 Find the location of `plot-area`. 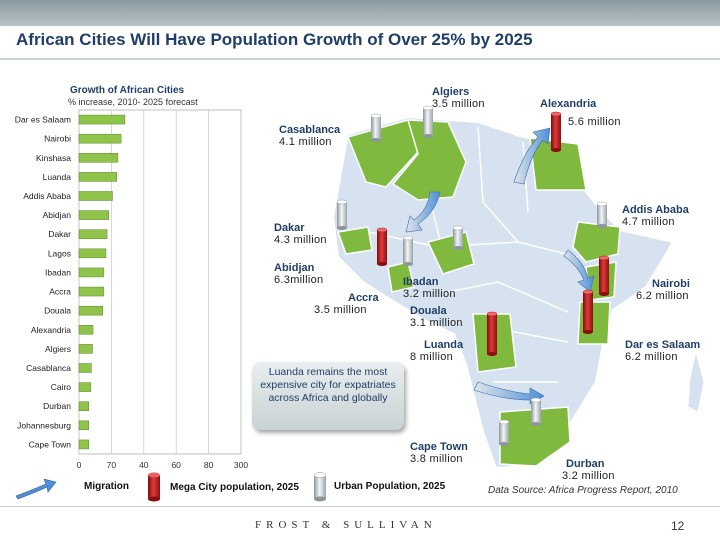

plot-area is located at coordinates (160, 282).